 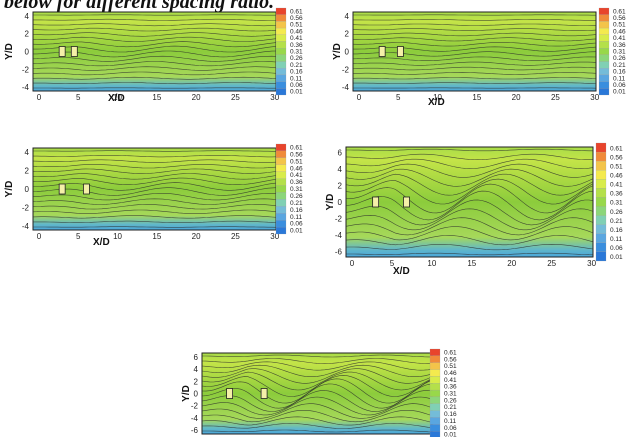 I want to click on y-tick-label: -2, so click(x=346, y=69).